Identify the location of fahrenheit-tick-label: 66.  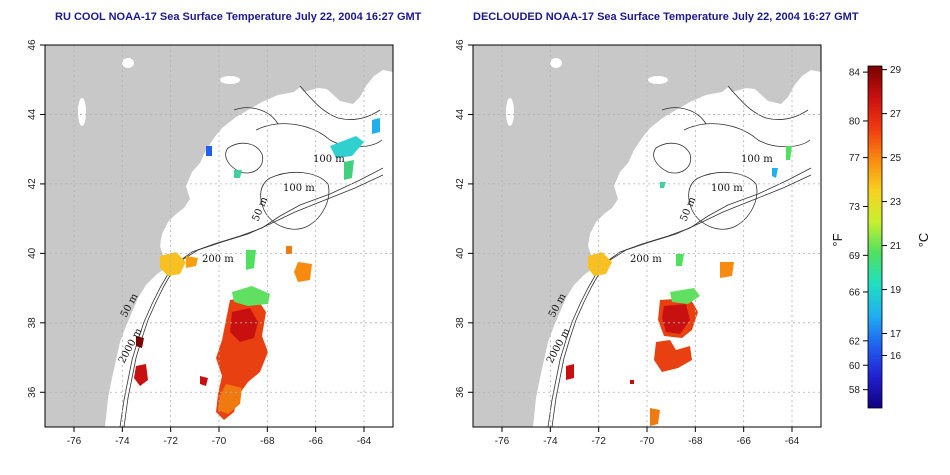
(855, 292).